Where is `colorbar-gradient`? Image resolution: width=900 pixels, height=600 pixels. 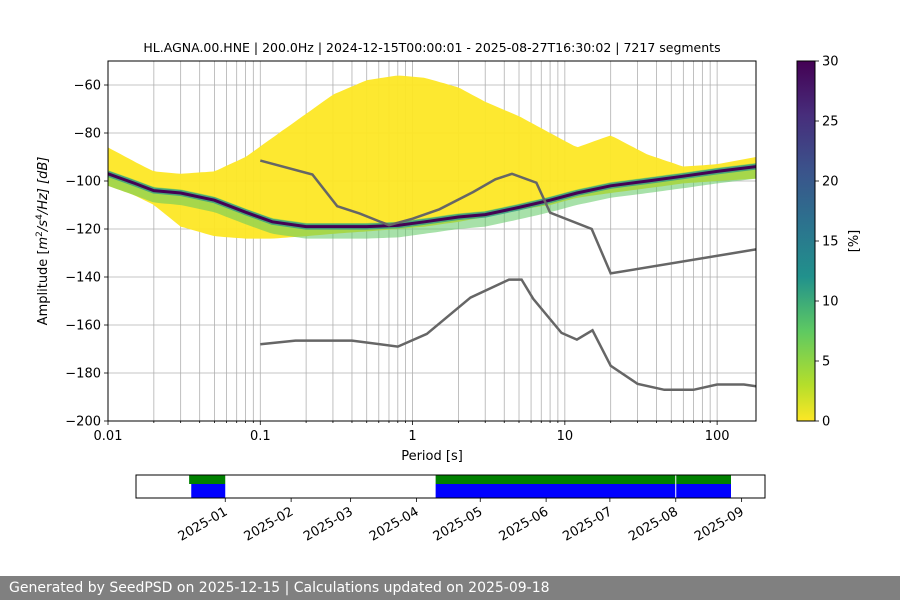
colorbar-gradient is located at coordinates (806, 241).